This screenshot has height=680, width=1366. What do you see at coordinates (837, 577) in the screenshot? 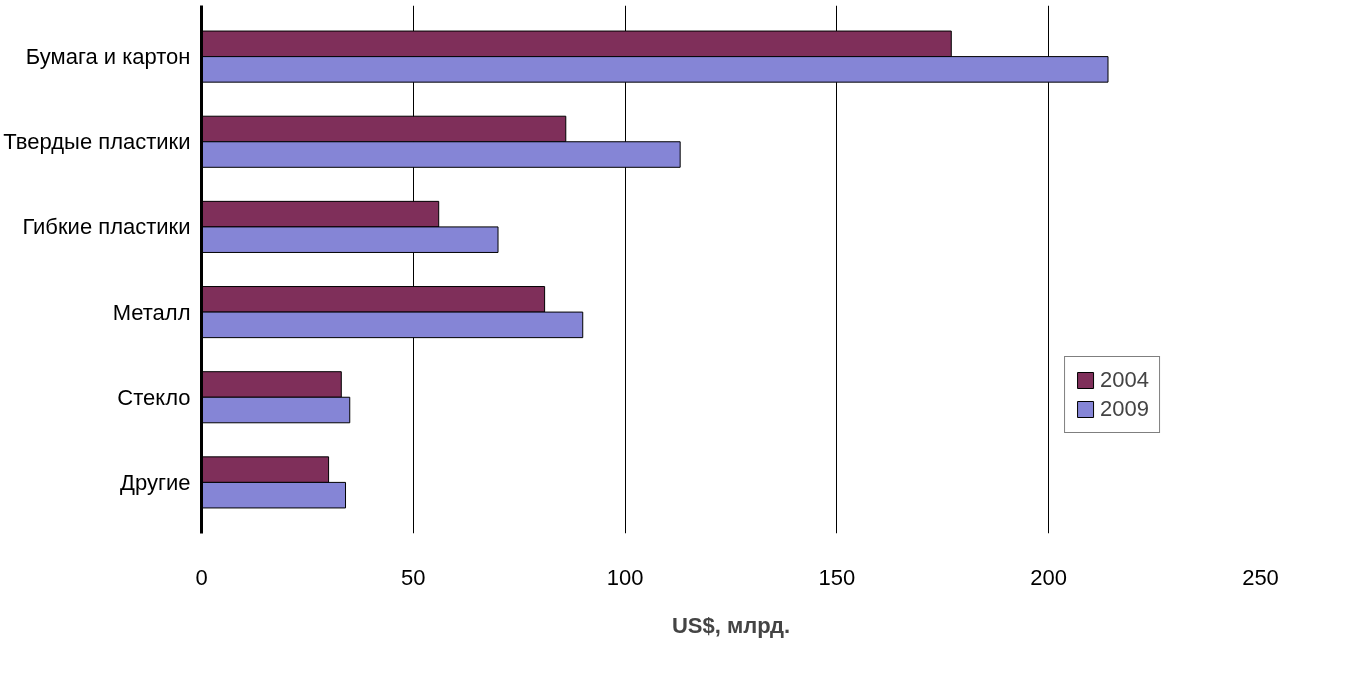
I see `x-tick-label: 150` at bounding box center [837, 577].